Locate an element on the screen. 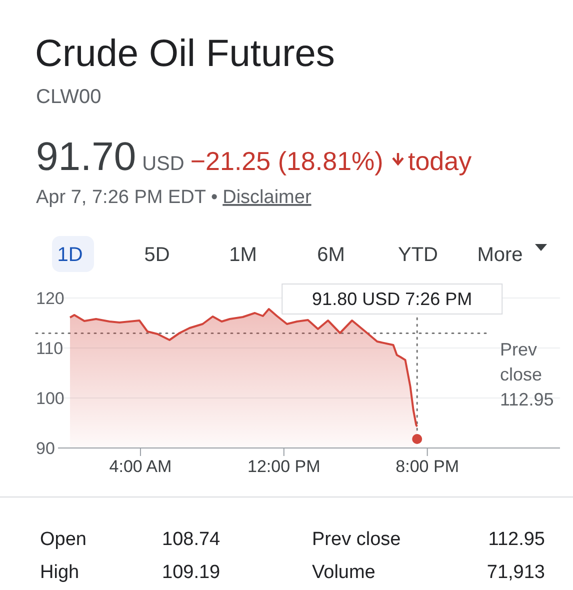  text: today is located at coordinates (440, 161).